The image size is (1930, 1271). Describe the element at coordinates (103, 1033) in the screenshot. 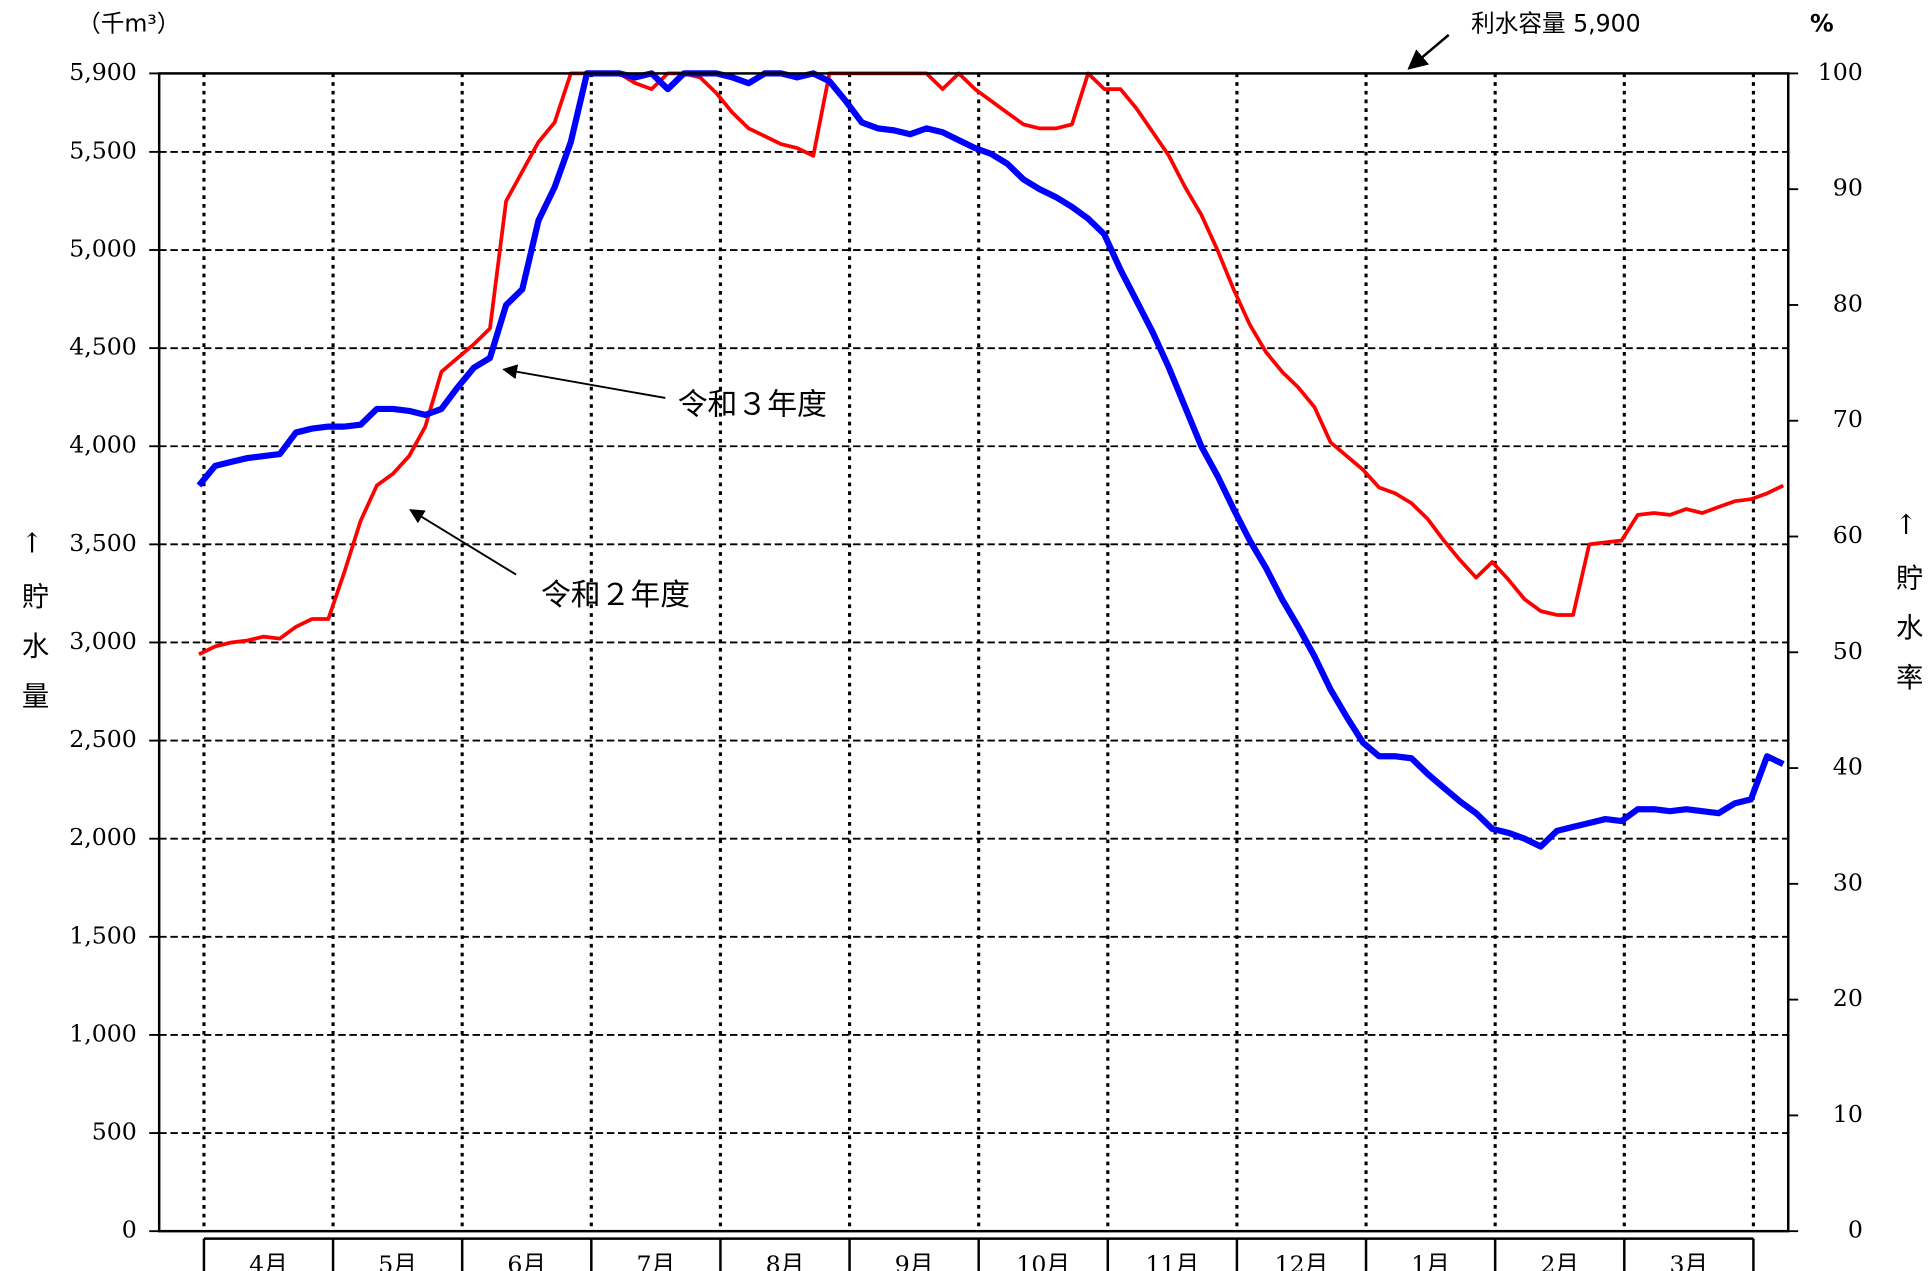

I see `y-tick-label: 1,000` at that location.